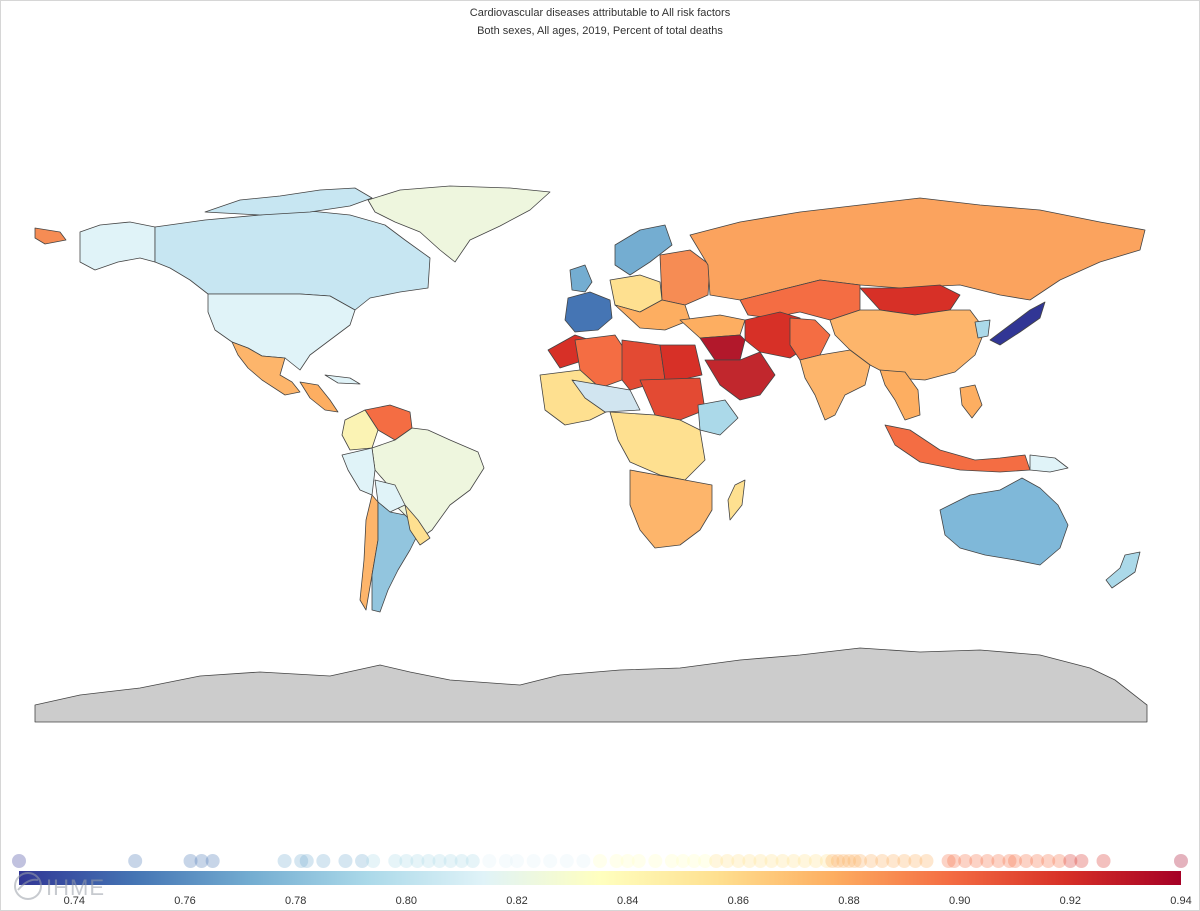  I want to click on region-egypt, so click(681, 362).